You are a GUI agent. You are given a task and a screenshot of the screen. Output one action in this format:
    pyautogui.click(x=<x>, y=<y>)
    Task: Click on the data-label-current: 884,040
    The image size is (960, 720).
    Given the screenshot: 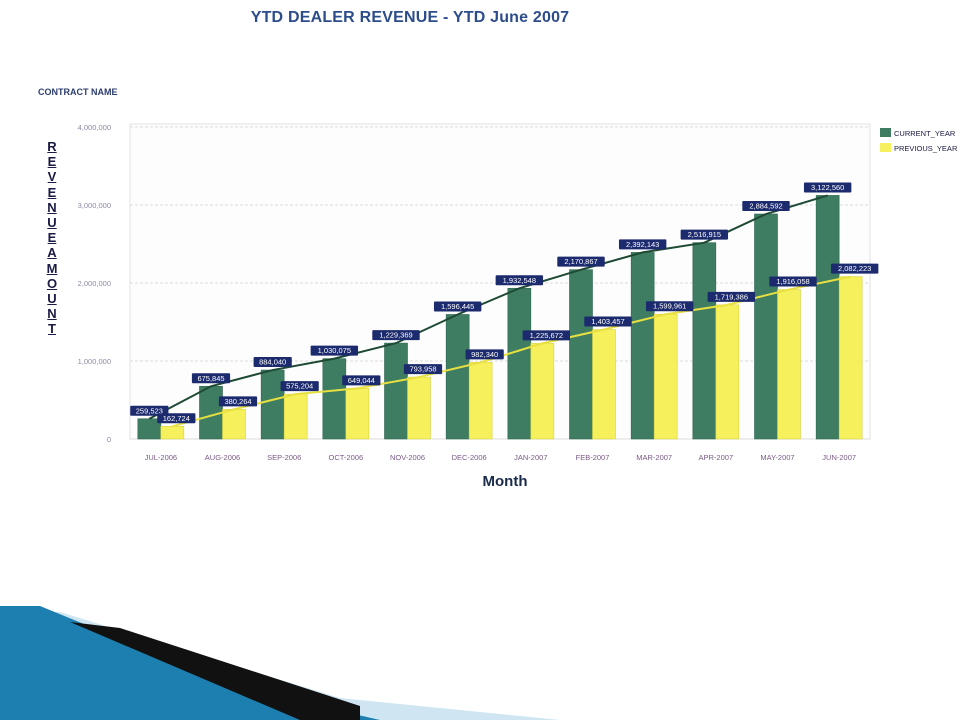 What is the action you would take?
    pyautogui.click(x=272, y=362)
    